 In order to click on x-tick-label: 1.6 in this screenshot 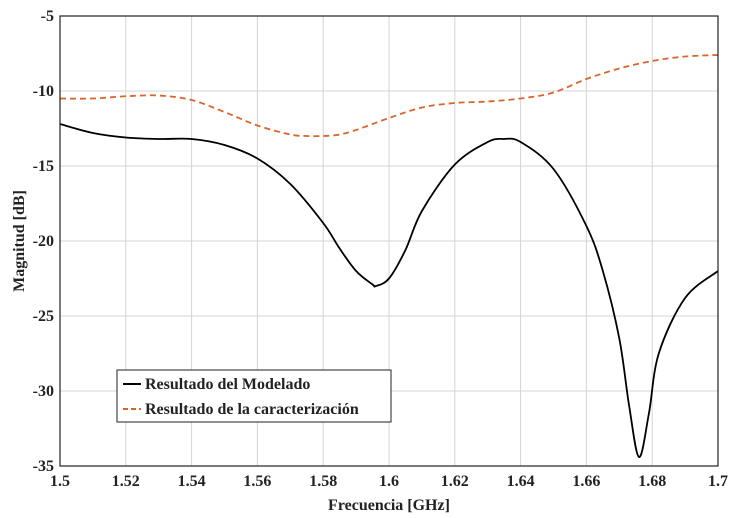, I will do `click(389, 481)`.